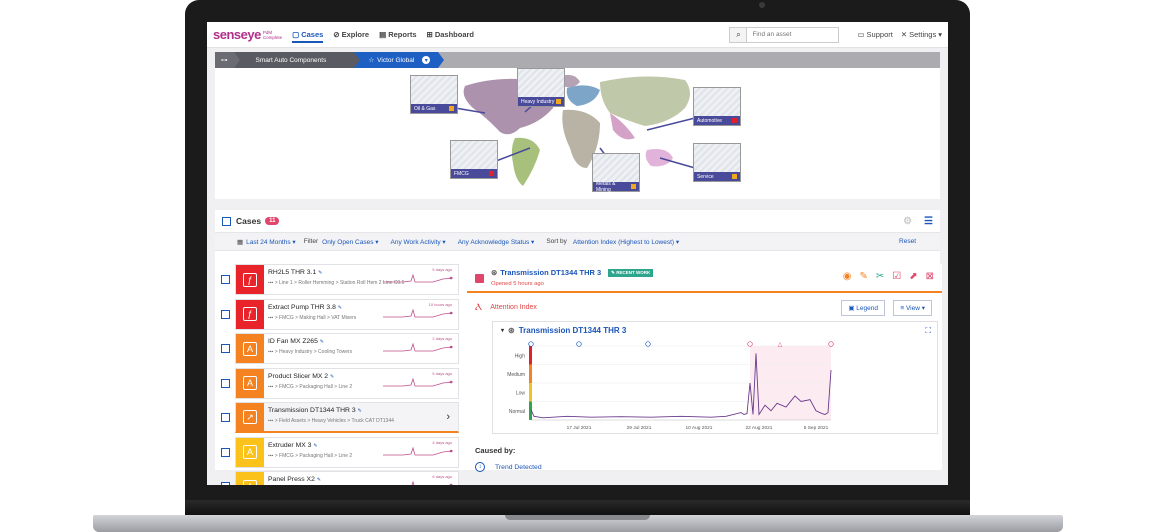 This screenshot has width=1155, height=532. I want to click on collapse-caret-icon: ▾, so click(503, 331).